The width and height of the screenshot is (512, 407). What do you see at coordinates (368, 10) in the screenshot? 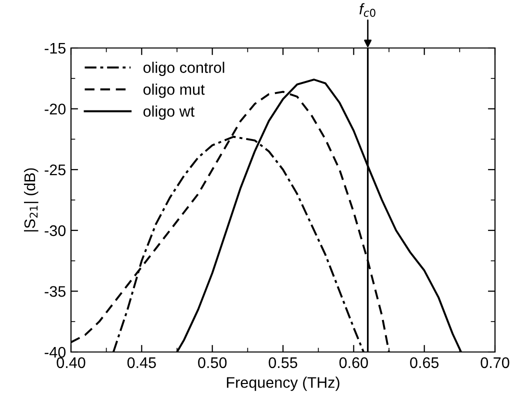
I see `ref-line-label: f$_{c0}$` at bounding box center [368, 10].